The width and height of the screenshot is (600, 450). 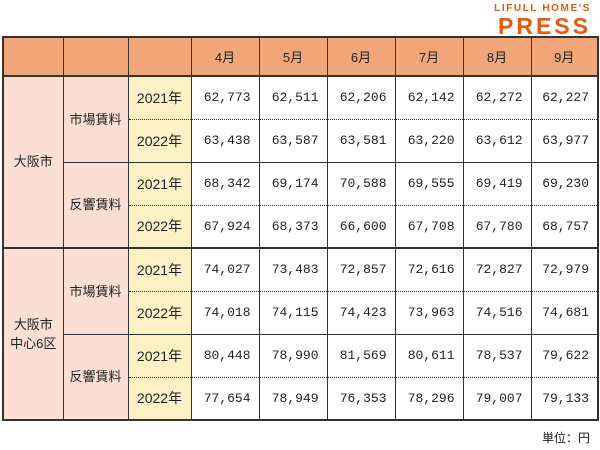 I want to click on region-cell: 大阪市, so click(x=33, y=162).